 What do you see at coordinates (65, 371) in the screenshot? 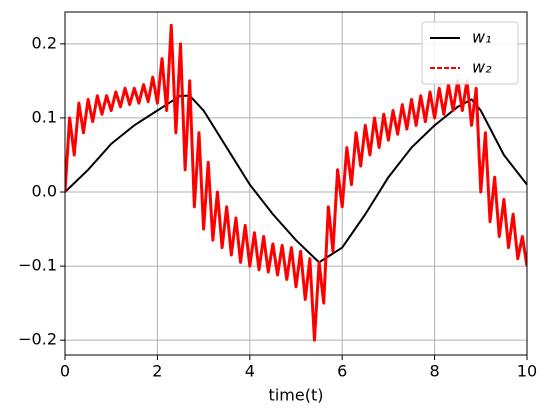
I see `x-tick-label: 0` at bounding box center [65, 371].